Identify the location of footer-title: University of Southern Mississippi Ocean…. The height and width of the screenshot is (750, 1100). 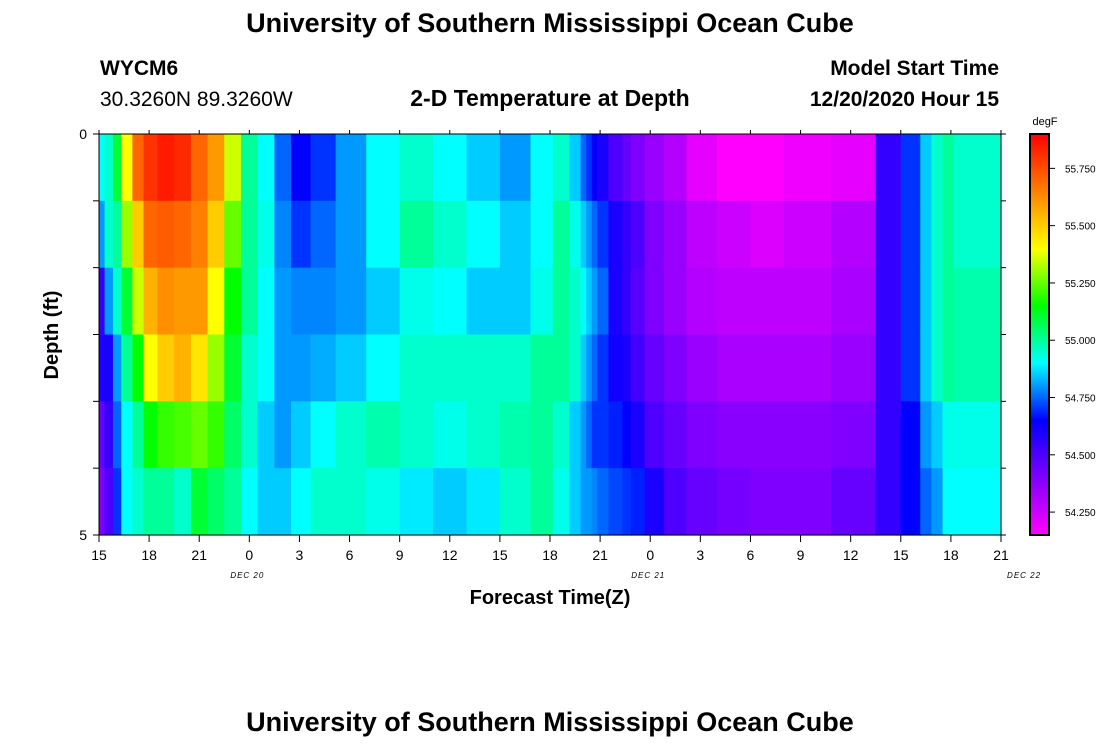
(550, 722).